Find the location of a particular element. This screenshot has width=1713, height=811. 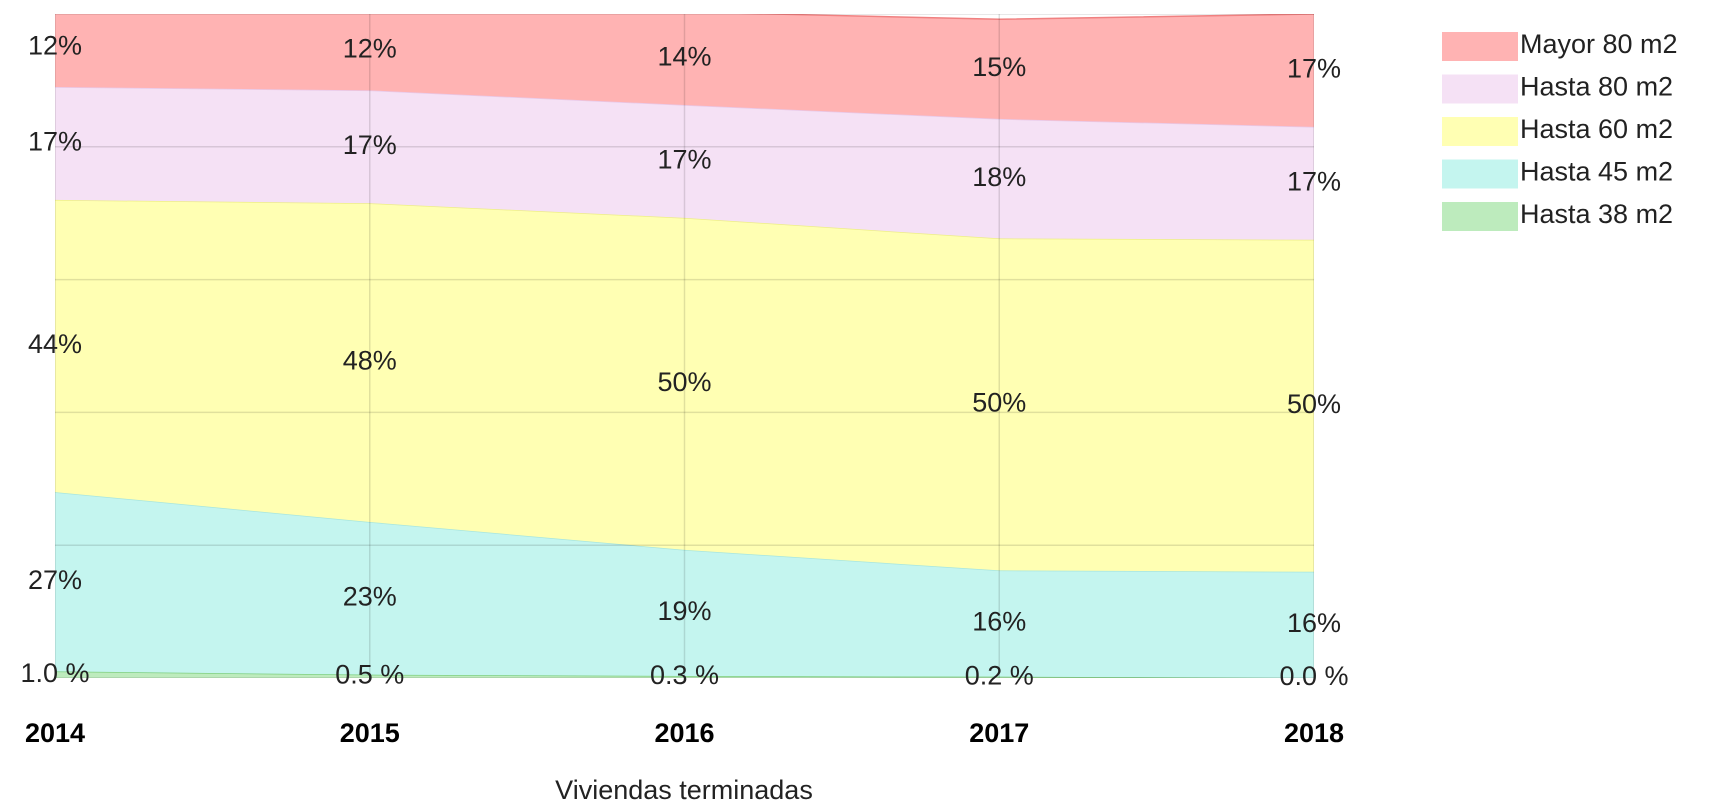

data-label: 23% is located at coordinates (370, 596).